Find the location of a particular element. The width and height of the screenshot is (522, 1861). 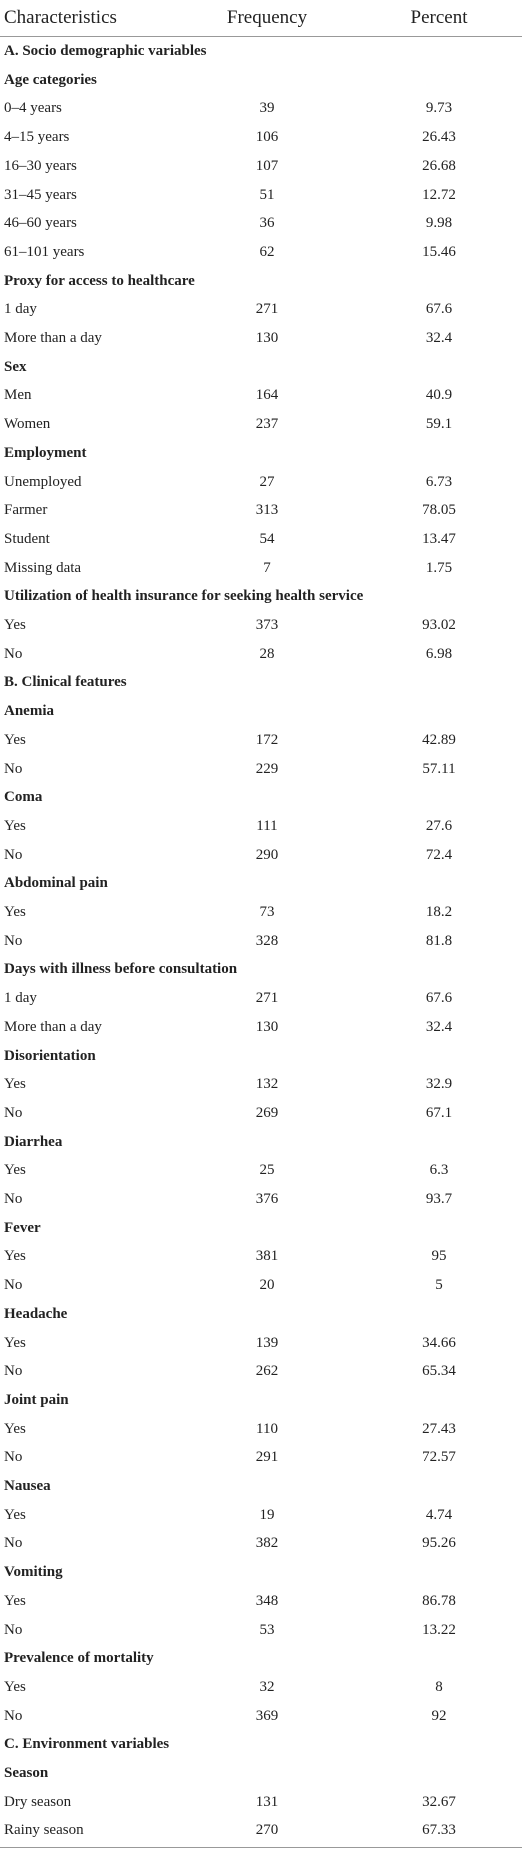

data-row: No 20 5 is located at coordinates (261, 1285).